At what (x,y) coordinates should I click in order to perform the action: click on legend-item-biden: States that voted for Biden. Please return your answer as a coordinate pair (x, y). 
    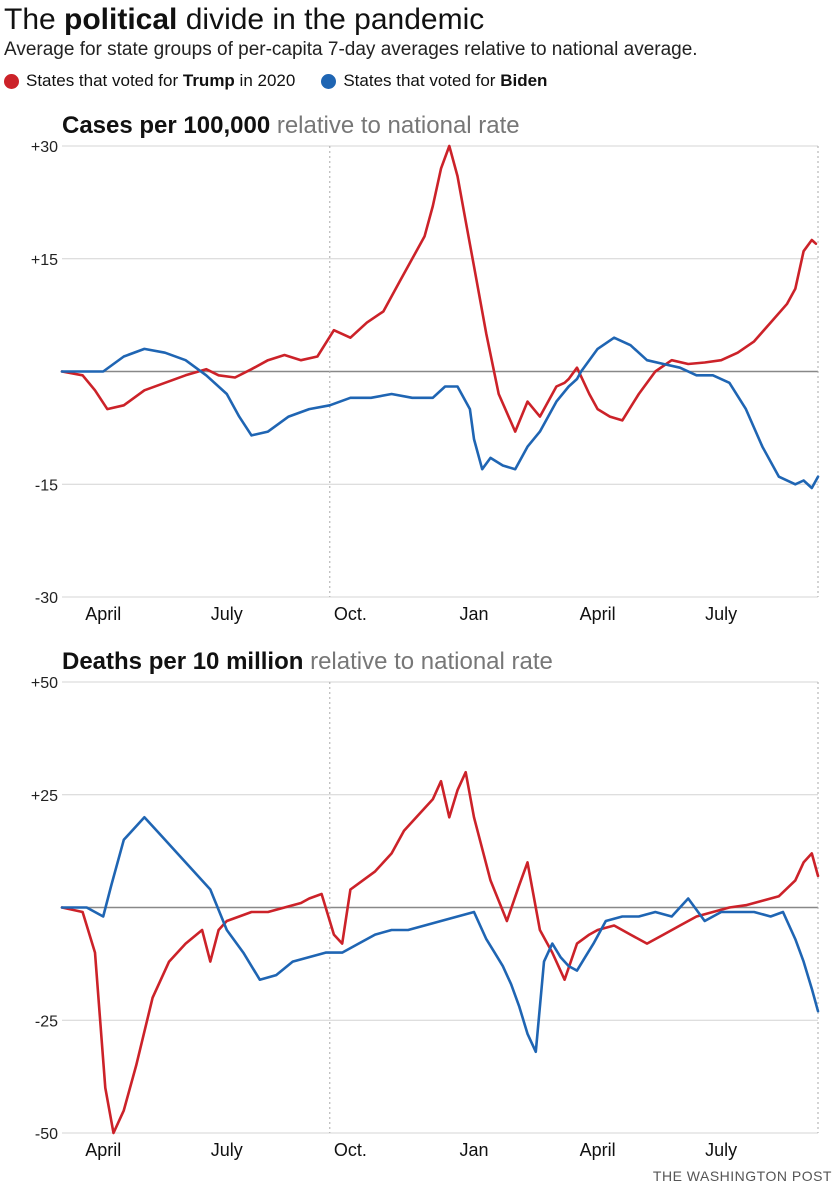
    Looking at the image, I should click on (434, 81).